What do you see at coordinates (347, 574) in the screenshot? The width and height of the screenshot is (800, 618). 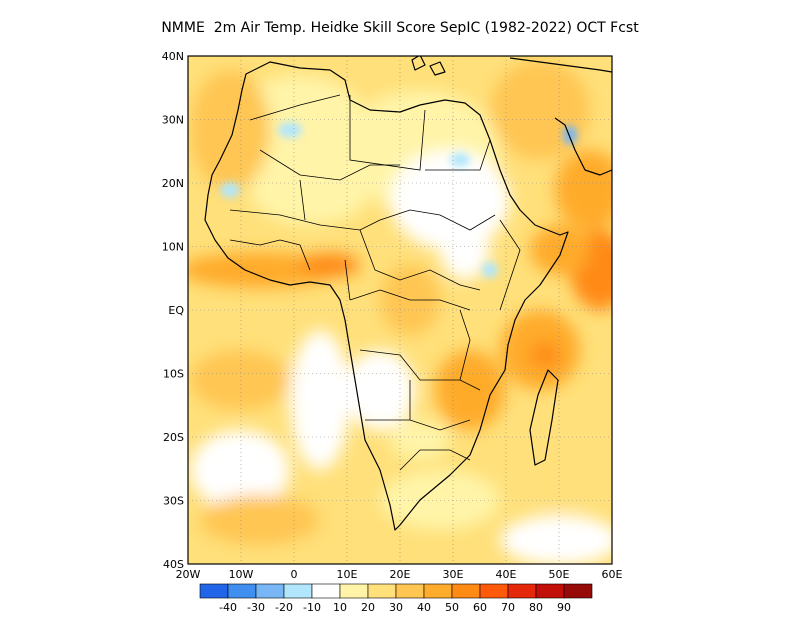 I see `lon-label: 10E` at bounding box center [347, 574].